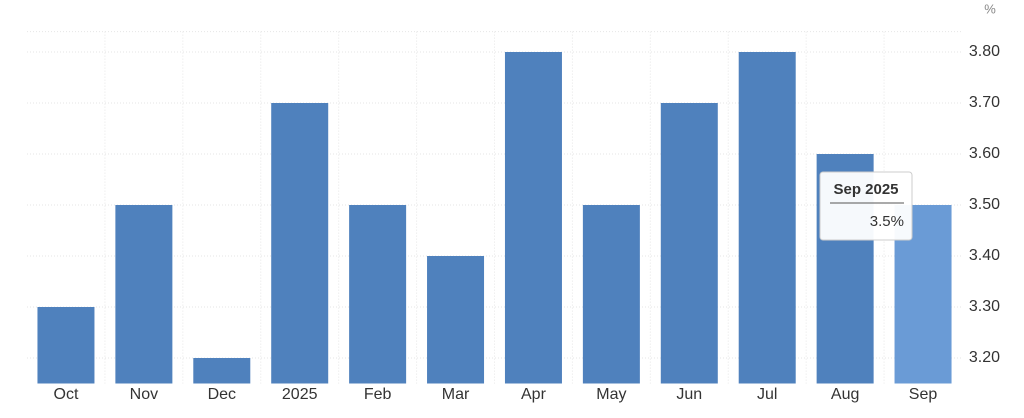  I want to click on tooltip-value: 3.5%, so click(887, 221).